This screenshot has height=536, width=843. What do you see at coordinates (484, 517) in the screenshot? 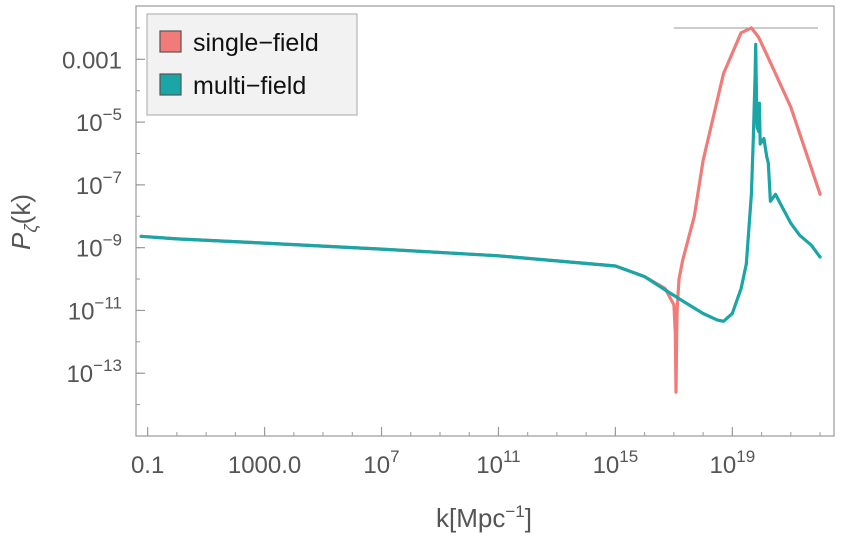
I see `x-axis-title: k[Mpc−1]` at bounding box center [484, 517].